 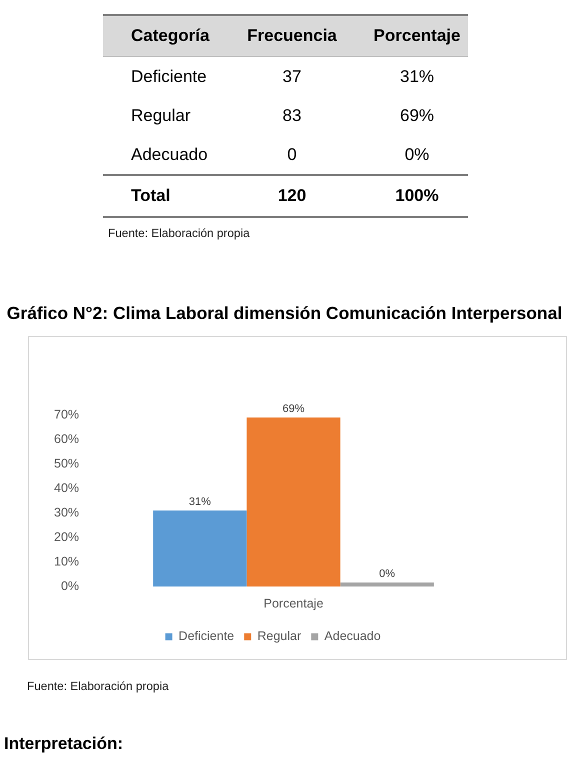 What do you see at coordinates (279, 636) in the screenshot?
I see `legend-label: Regular` at bounding box center [279, 636].